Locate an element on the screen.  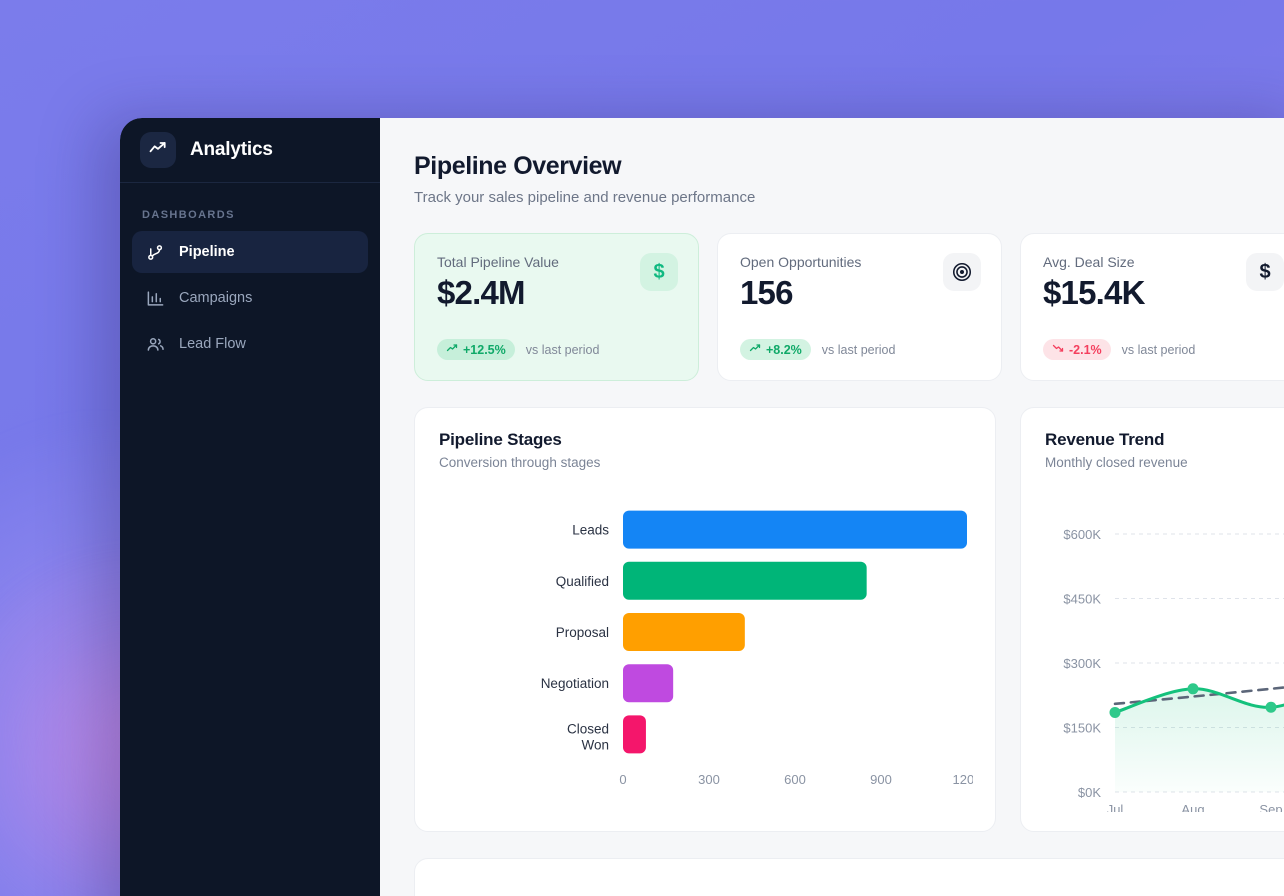
y-axis-tick-label: $300K is located at coordinates (1082, 663).